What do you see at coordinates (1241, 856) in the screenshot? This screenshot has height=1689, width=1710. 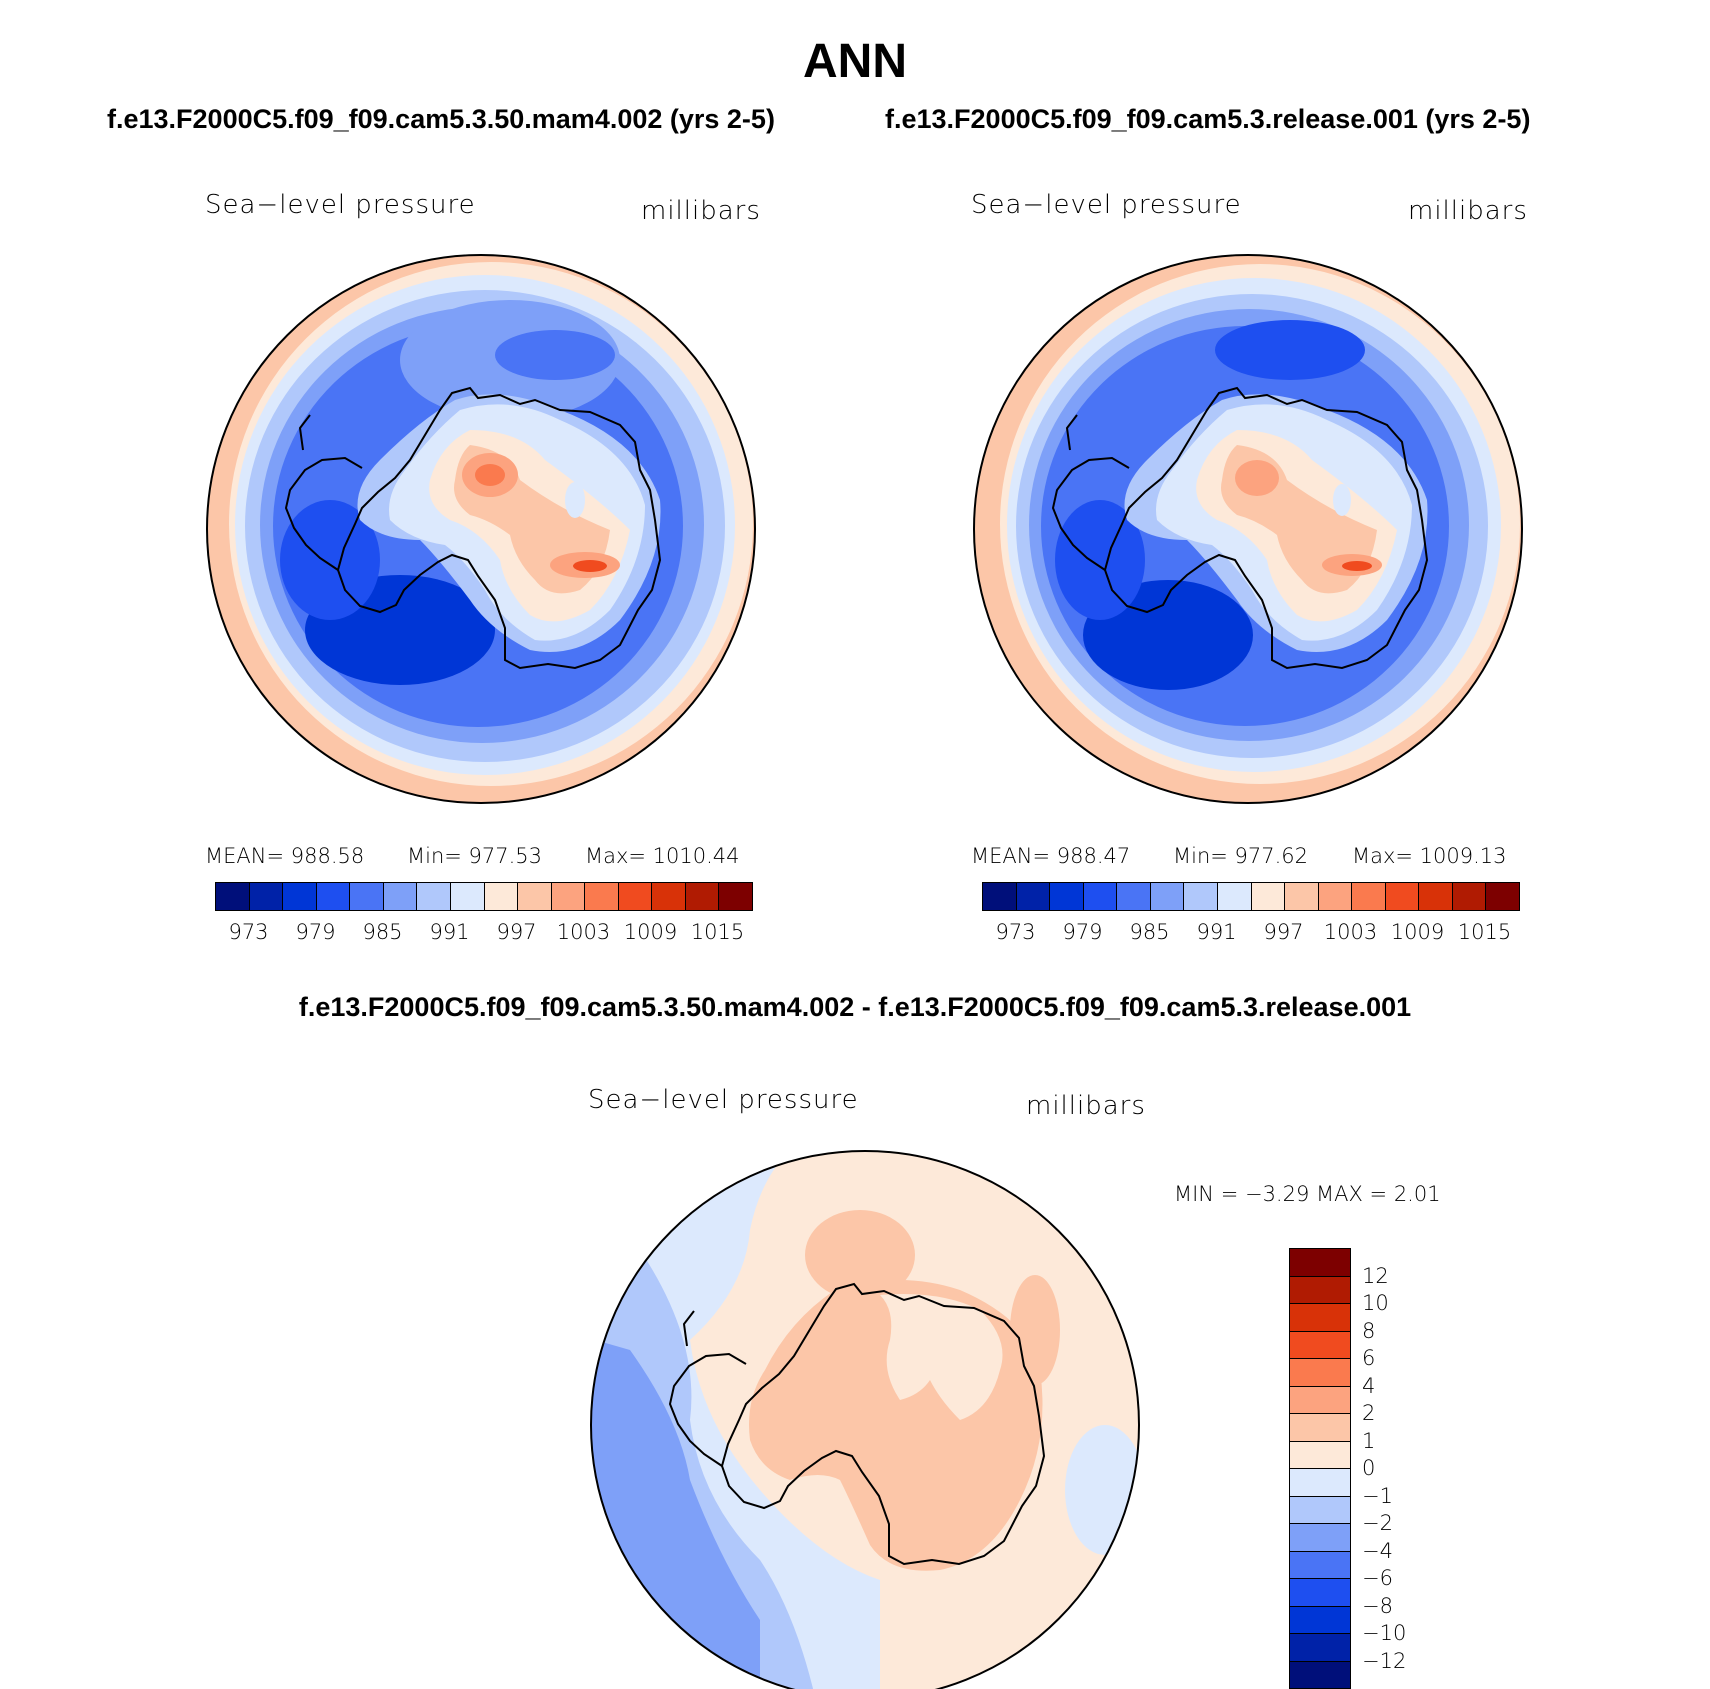 I see `panel2-min: Min= 977.62` at bounding box center [1241, 856].